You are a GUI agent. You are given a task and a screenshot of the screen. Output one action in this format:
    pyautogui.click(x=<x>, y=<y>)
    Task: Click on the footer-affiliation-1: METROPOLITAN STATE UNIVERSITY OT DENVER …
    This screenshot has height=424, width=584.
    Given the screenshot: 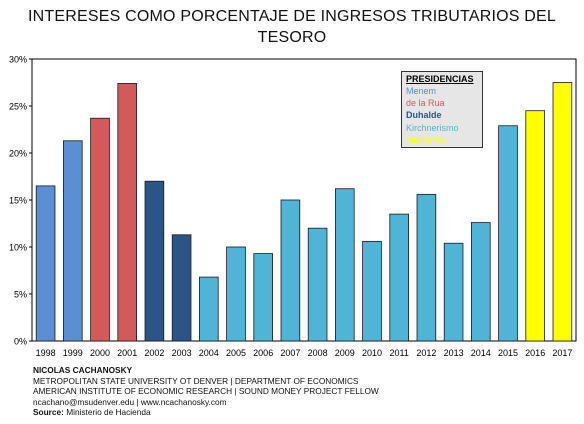 What is the action you would take?
    pyautogui.click(x=196, y=380)
    